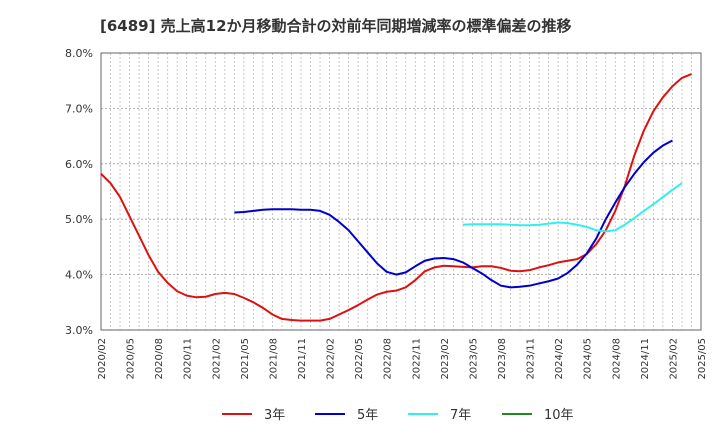 The width and height of the screenshot is (720, 440). I want to click on x-tick-label: 2020/11, so click(188, 359).